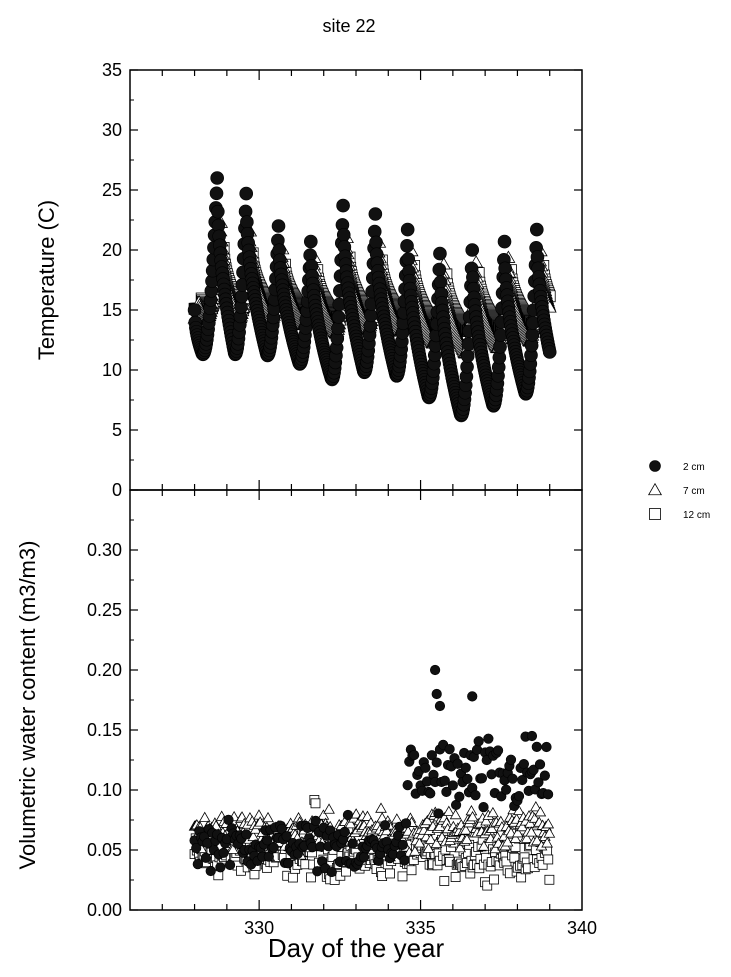  Describe the element at coordinates (112, 250) in the screenshot. I see `temperature-ytick-label: 20` at that location.